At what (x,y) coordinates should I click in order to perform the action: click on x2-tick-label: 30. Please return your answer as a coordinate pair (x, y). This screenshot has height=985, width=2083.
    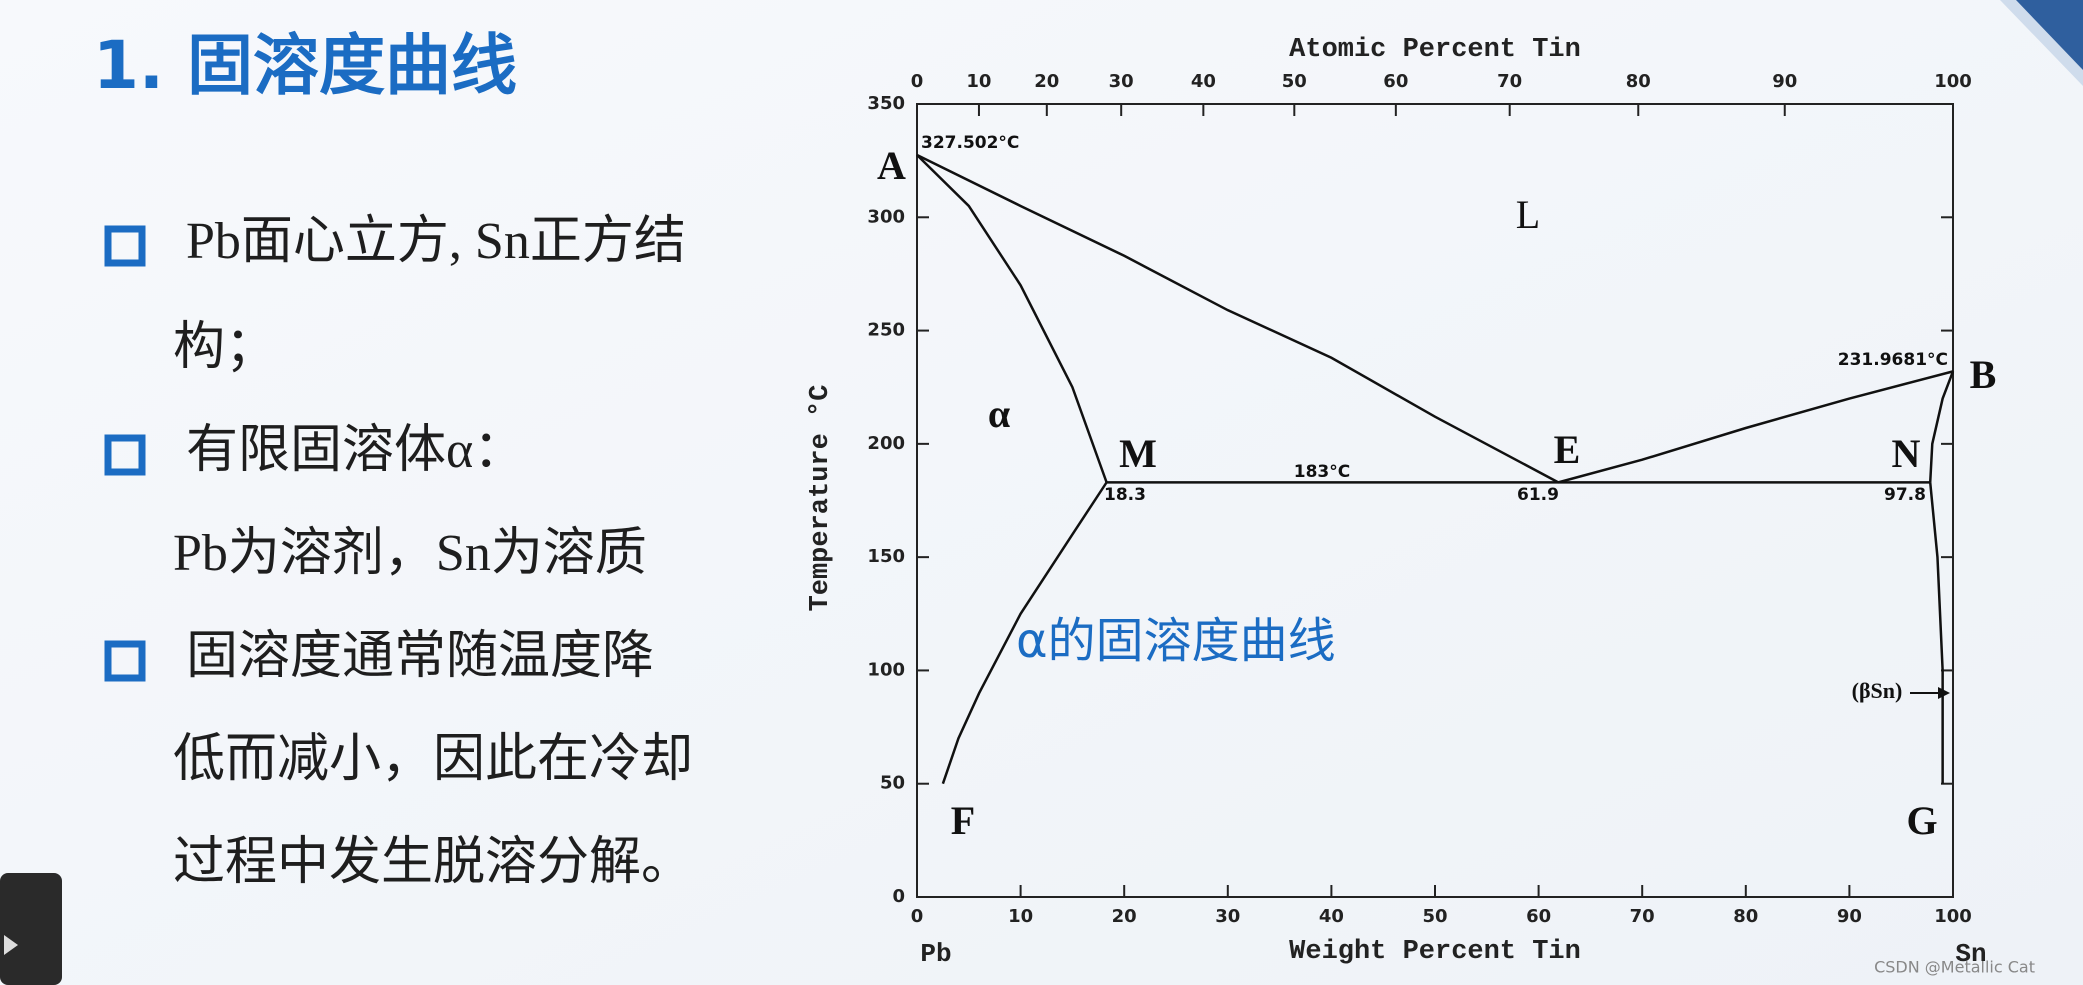
    Looking at the image, I should click on (1121, 81).